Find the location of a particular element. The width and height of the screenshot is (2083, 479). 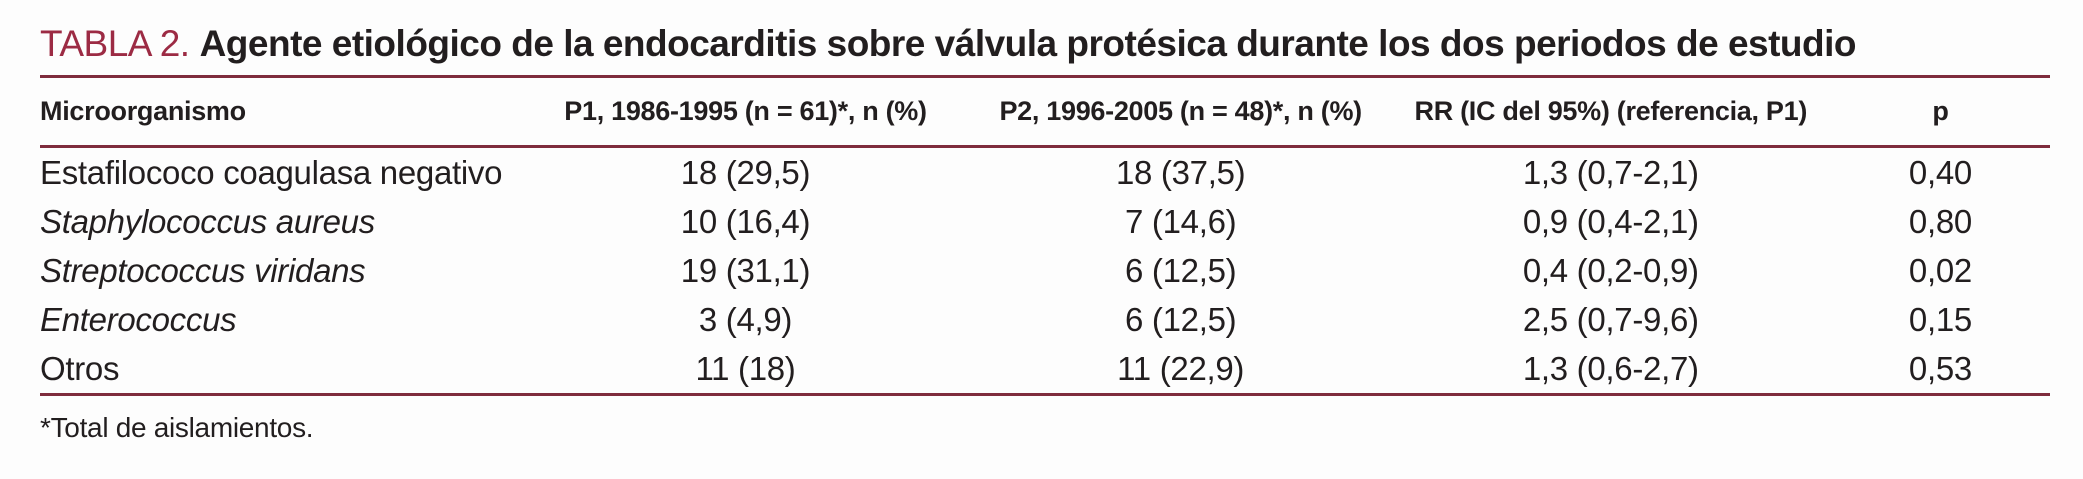

cell-p: 0,02 is located at coordinates (1940, 270).